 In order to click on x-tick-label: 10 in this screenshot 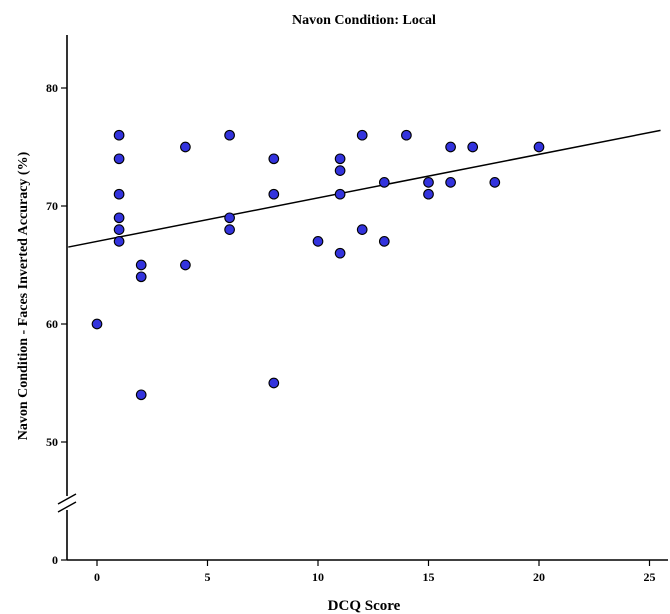, I will do `click(318, 577)`.